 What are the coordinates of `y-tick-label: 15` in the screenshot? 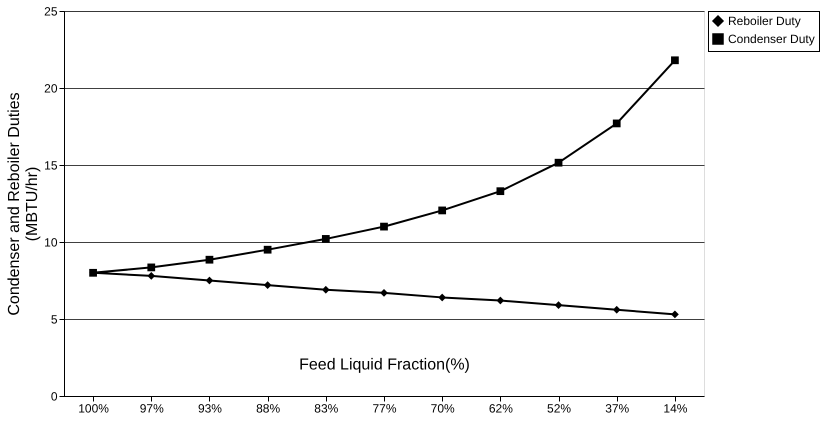 It's located at (51, 165).